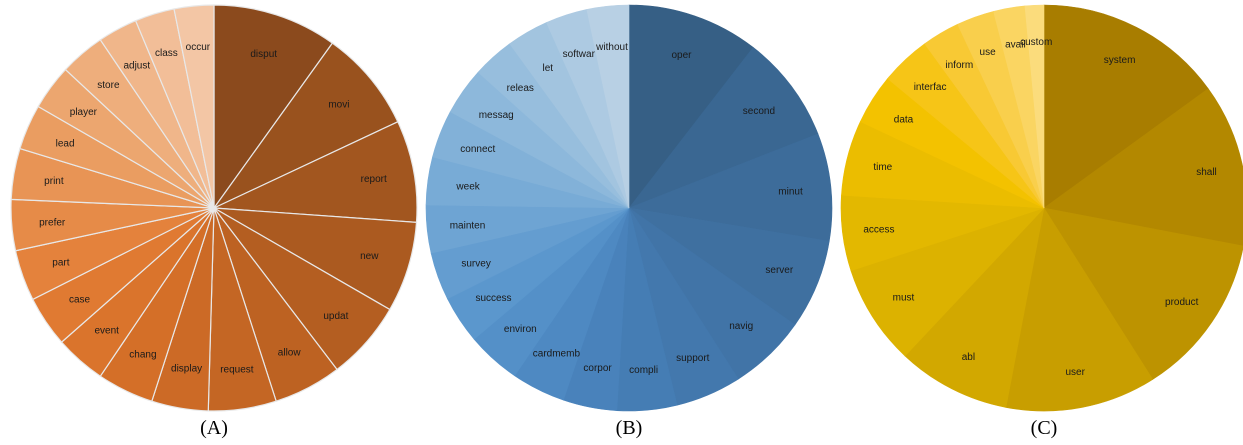 This screenshot has height=445, width=1243. What do you see at coordinates (959, 65) in the screenshot?
I see `pie-c-label-inform: inform` at bounding box center [959, 65].